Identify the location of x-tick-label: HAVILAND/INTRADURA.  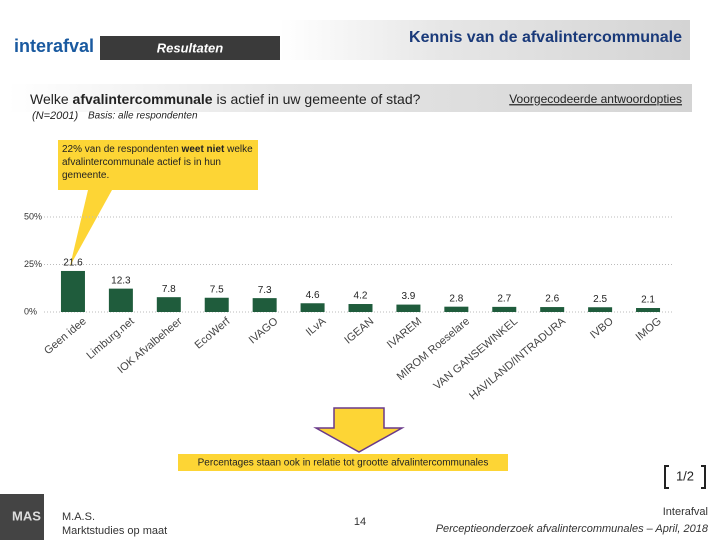
(517, 359).